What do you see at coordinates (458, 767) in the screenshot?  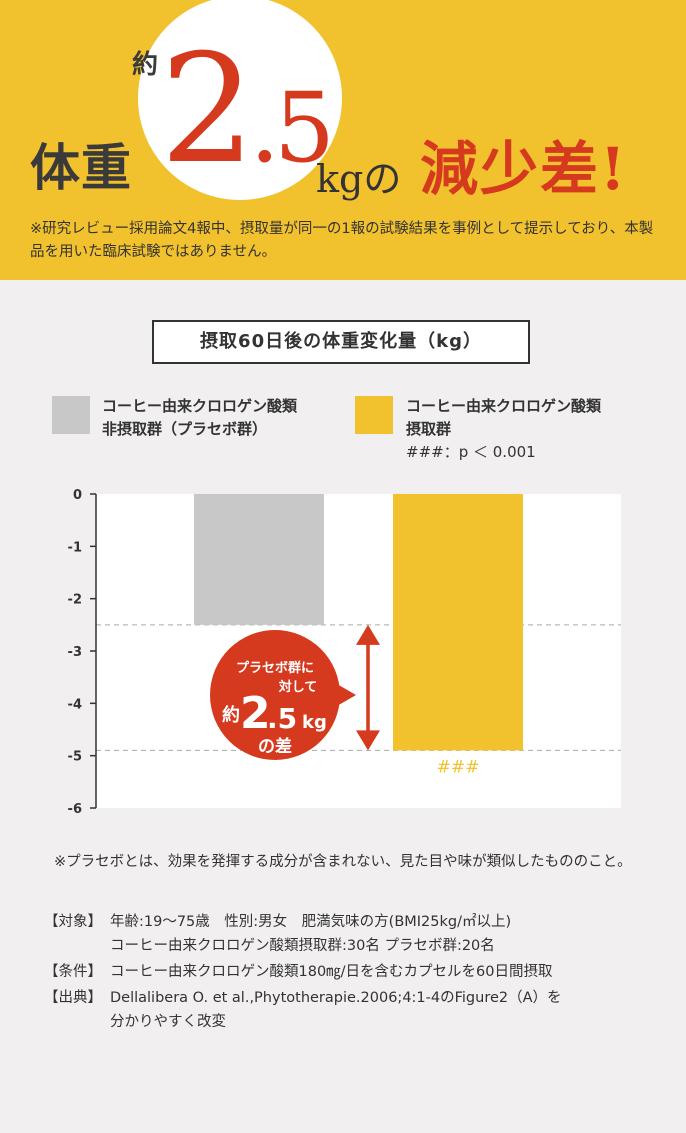 I see `bar-annotation: ###` at bounding box center [458, 767].